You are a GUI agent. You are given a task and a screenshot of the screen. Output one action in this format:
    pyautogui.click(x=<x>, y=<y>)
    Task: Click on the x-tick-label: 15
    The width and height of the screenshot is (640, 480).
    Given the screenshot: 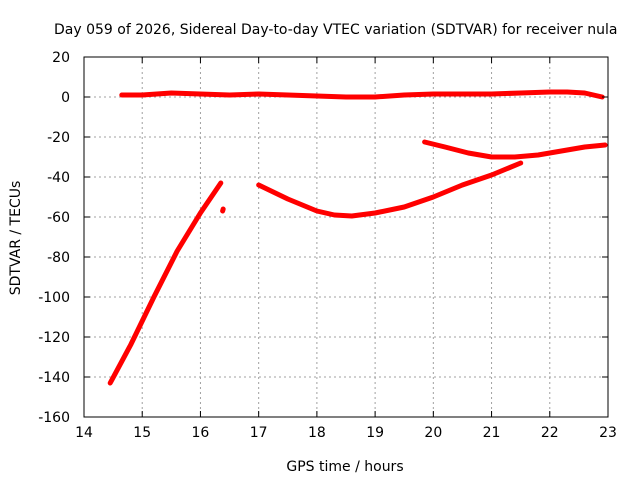 What is the action you would take?
    pyautogui.click(x=142, y=433)
    